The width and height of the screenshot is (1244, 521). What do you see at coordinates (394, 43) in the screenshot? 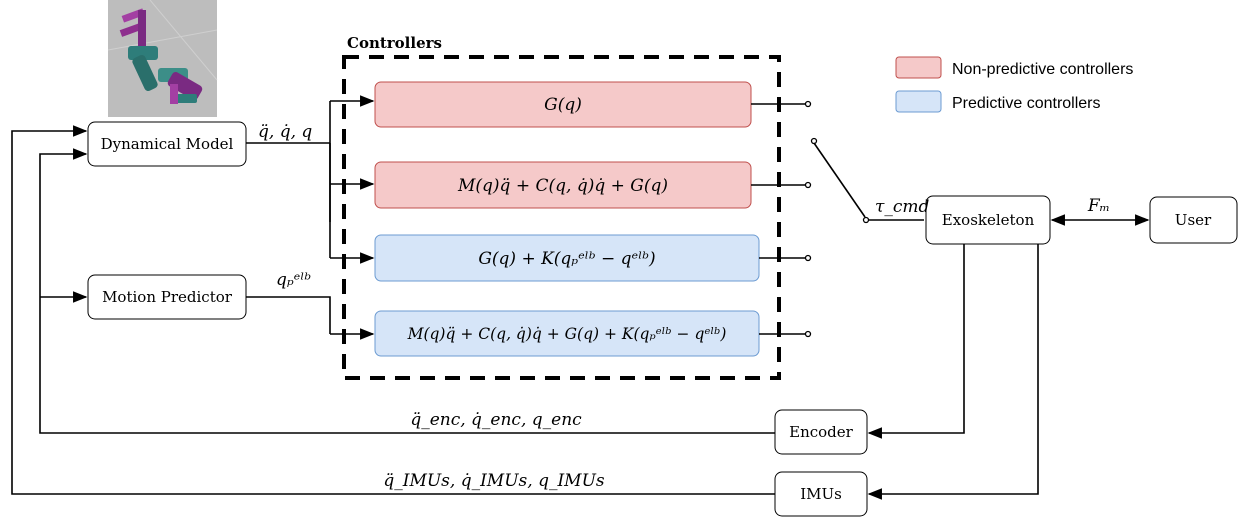
I see `controllers-group-title: Controllers` at bounding box center [394, 43].